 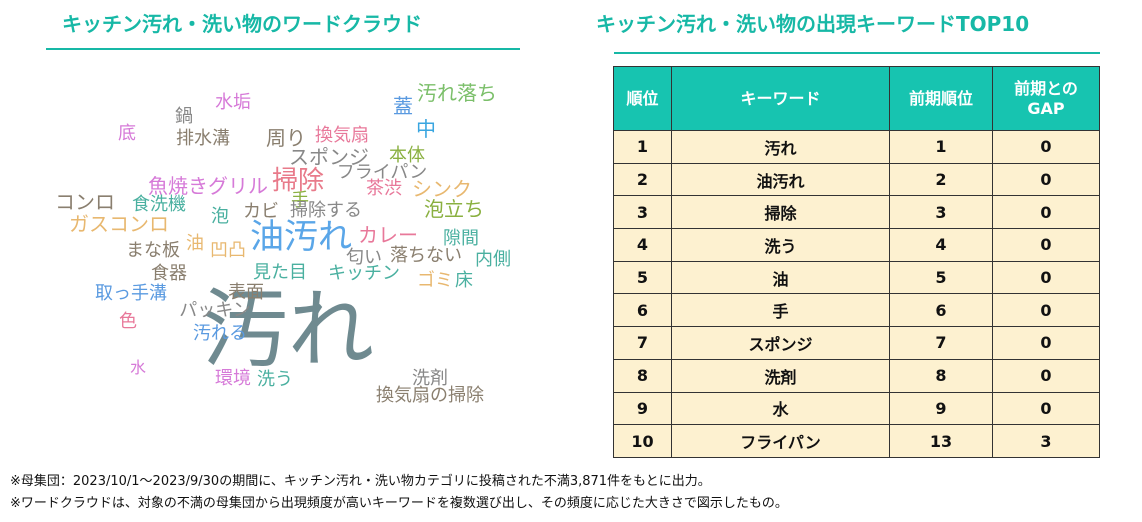 What do you see at coordinates (642, 98) in the screenshot?
I see `header-rank: 順位` at bounding box center [642, 98].